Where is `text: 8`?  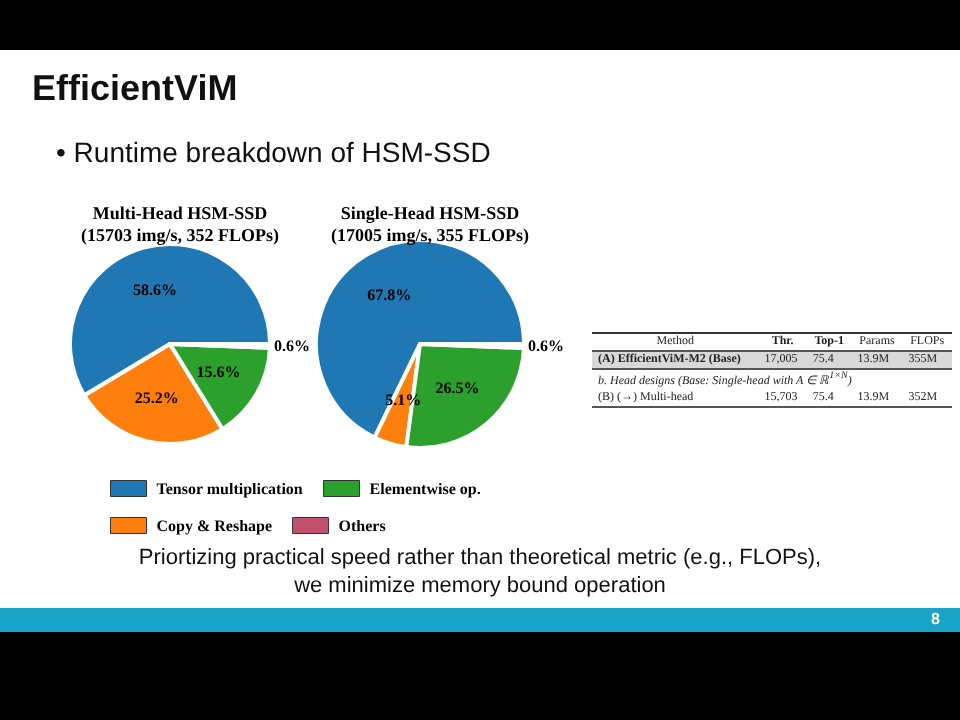 text: 8 is located at coordinates (935, 619).